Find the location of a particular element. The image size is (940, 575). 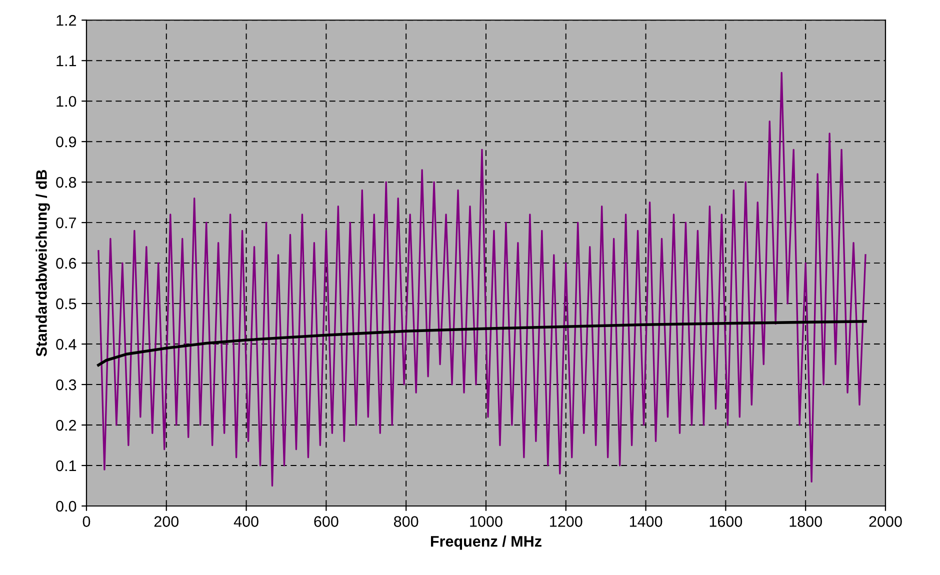

x-tick-label: 600 is located at coordinates (326, 521).